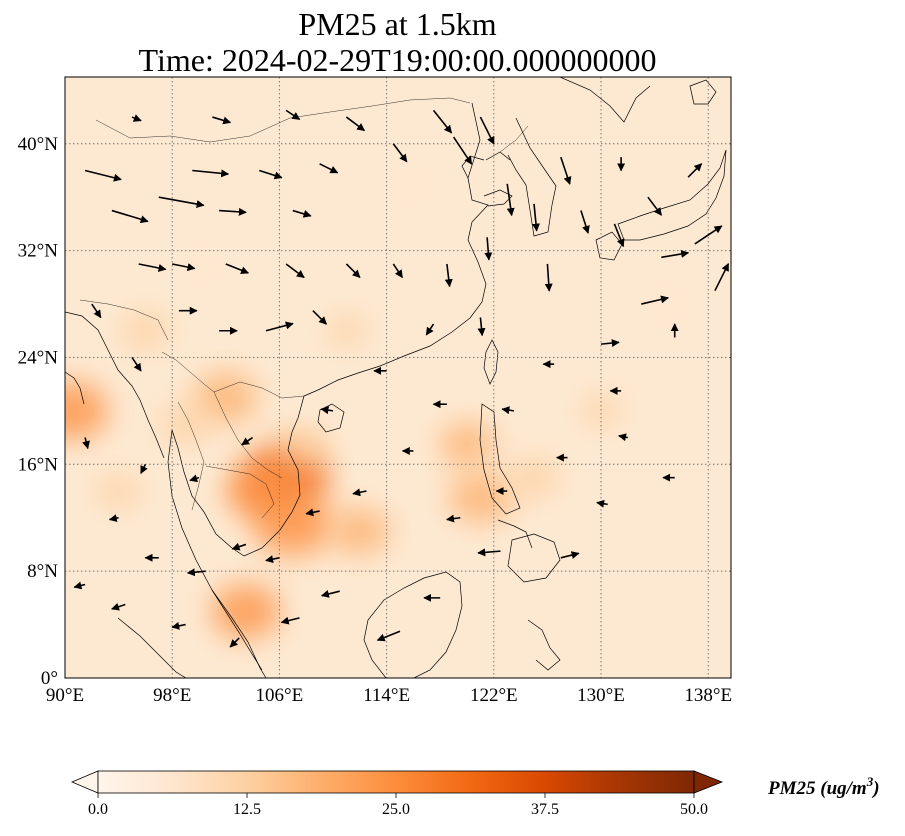 The width and height of the screenshot is (905, 836). Describe the element at coordinates (544, 645) in the screenshot. I see `coastline-sulawesi` at that location.